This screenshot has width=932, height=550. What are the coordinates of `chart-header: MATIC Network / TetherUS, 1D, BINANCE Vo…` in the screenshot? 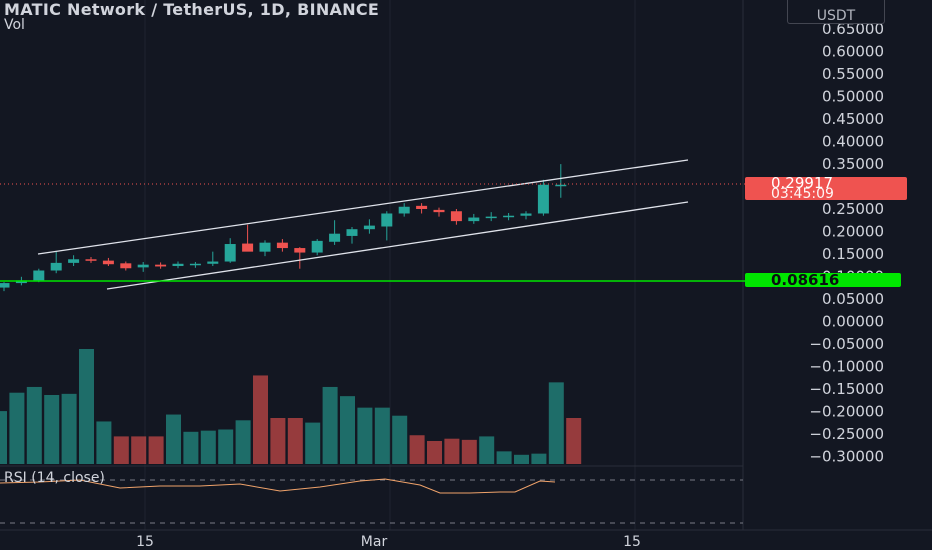 It's located at (191, 16).